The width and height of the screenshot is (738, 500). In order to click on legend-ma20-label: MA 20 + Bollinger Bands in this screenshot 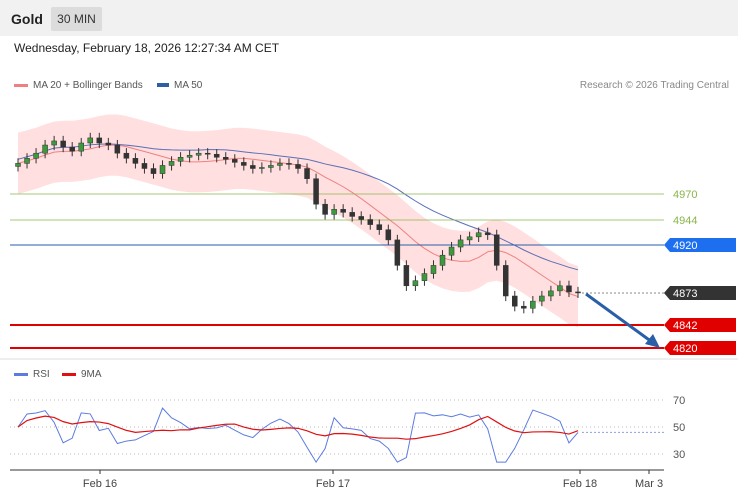, I will do `click(88, 85)`.